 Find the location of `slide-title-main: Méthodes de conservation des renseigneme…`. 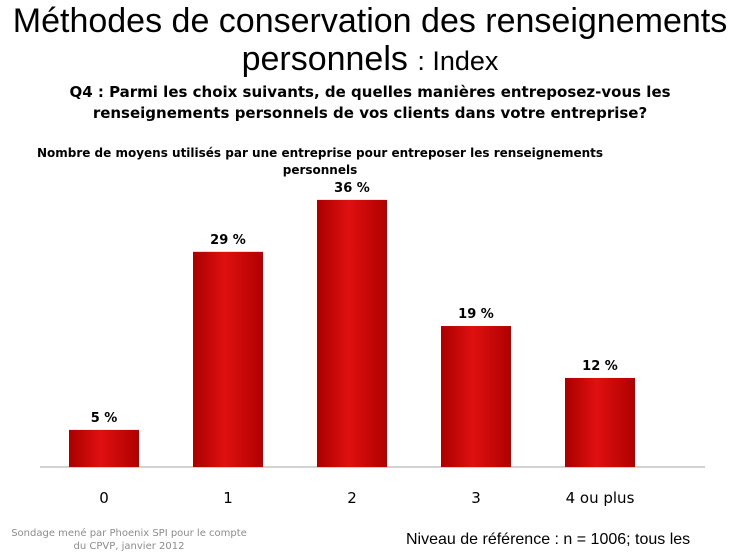

slide-title-main: Méthodes de conservation des renseigneme… is located at coordinates (370, 40).